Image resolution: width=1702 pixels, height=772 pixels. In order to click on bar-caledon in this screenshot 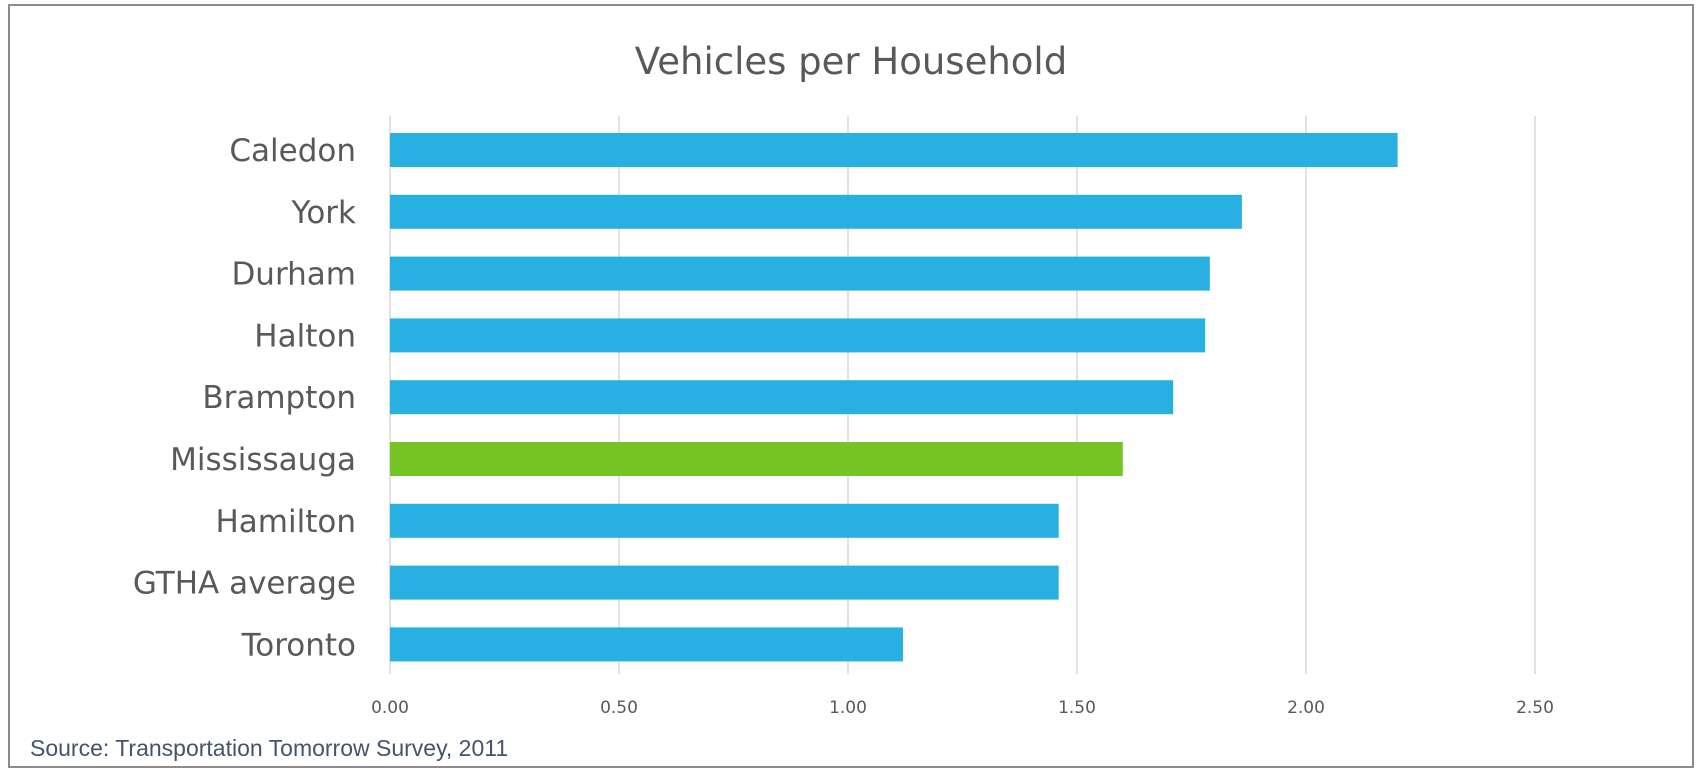, I will do `click(894, 150)`.